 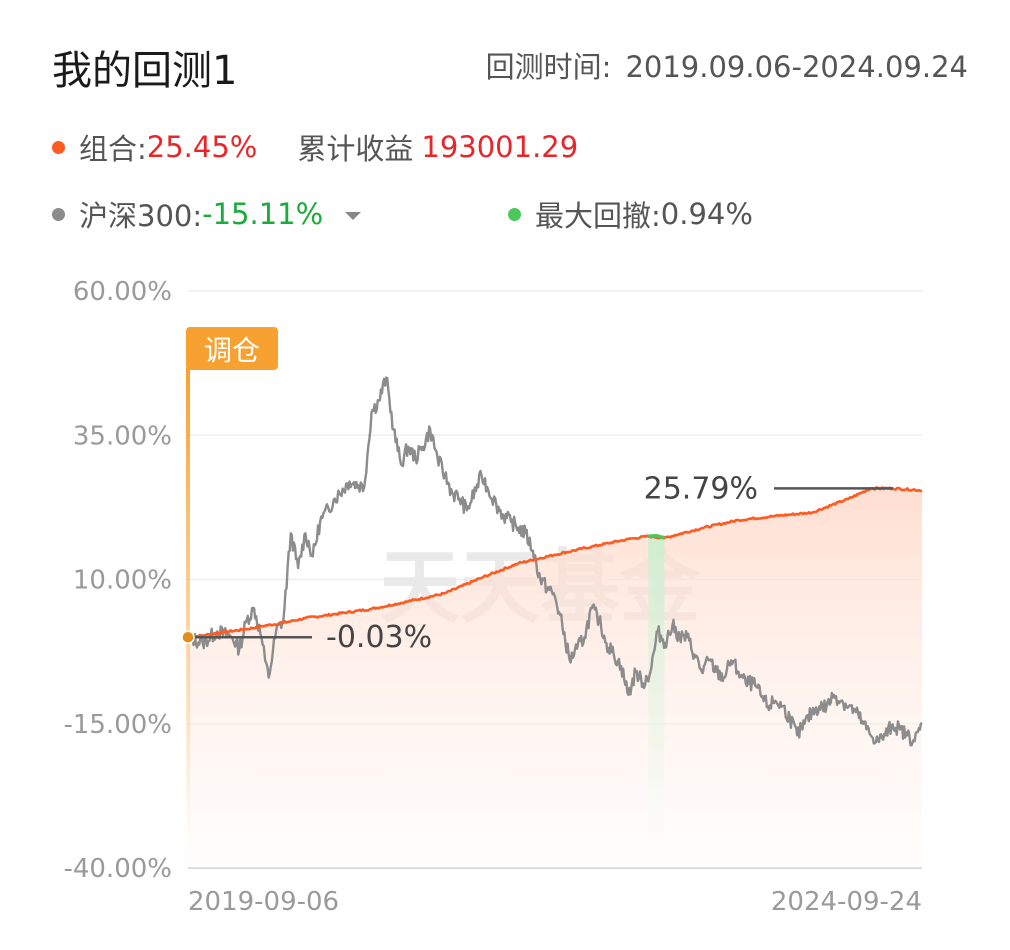 What do you see at coordinates (263, 902) in the screenshot?
I see `x-tick-label: 2019-09-06` at bounding box center [263, 902].